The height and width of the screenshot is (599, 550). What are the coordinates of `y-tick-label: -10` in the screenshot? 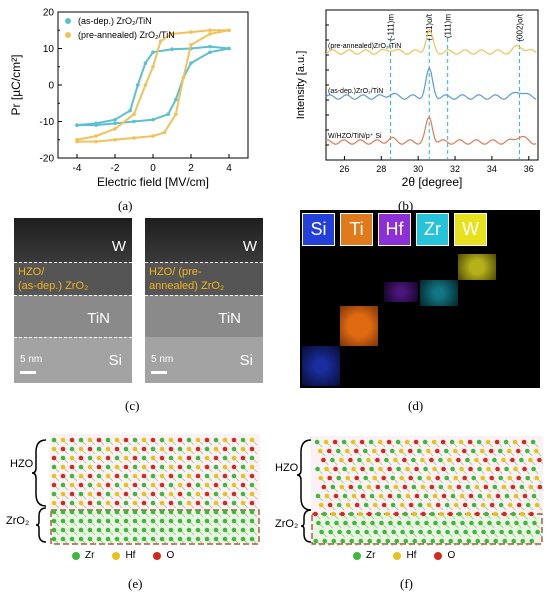 It's located at (47, 122).